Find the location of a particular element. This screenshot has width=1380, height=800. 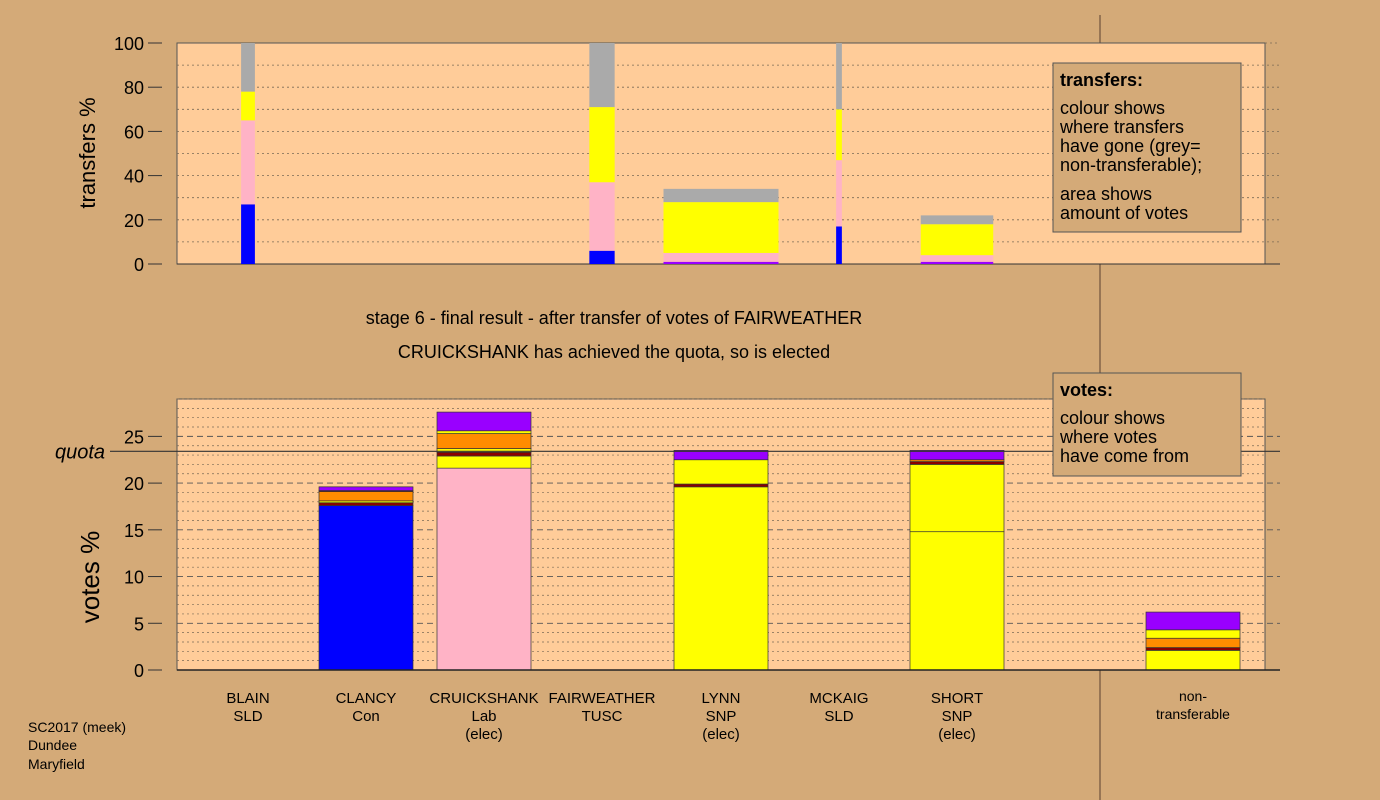

transfers-legend-line: area shows is located at coordinates (1106, 194).